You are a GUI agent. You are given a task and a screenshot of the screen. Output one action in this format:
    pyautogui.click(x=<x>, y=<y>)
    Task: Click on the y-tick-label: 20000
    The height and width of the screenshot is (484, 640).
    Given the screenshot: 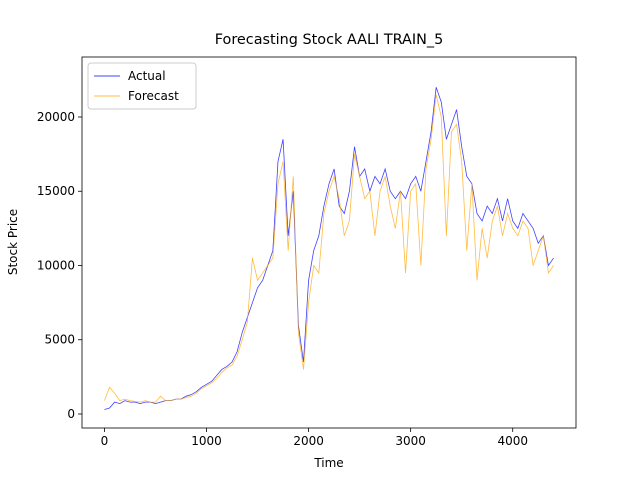 What is the action you would take?
    pyautogui.click(x=56, y=117)
    